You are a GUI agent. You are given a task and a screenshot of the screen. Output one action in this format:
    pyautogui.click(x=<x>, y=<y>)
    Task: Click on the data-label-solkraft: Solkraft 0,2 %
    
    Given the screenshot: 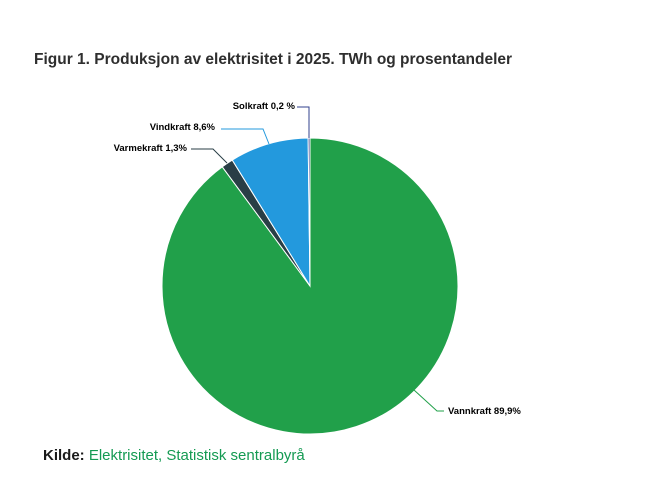 What is the action you would take?
    pyautogui.click(x=263, y=106)
    